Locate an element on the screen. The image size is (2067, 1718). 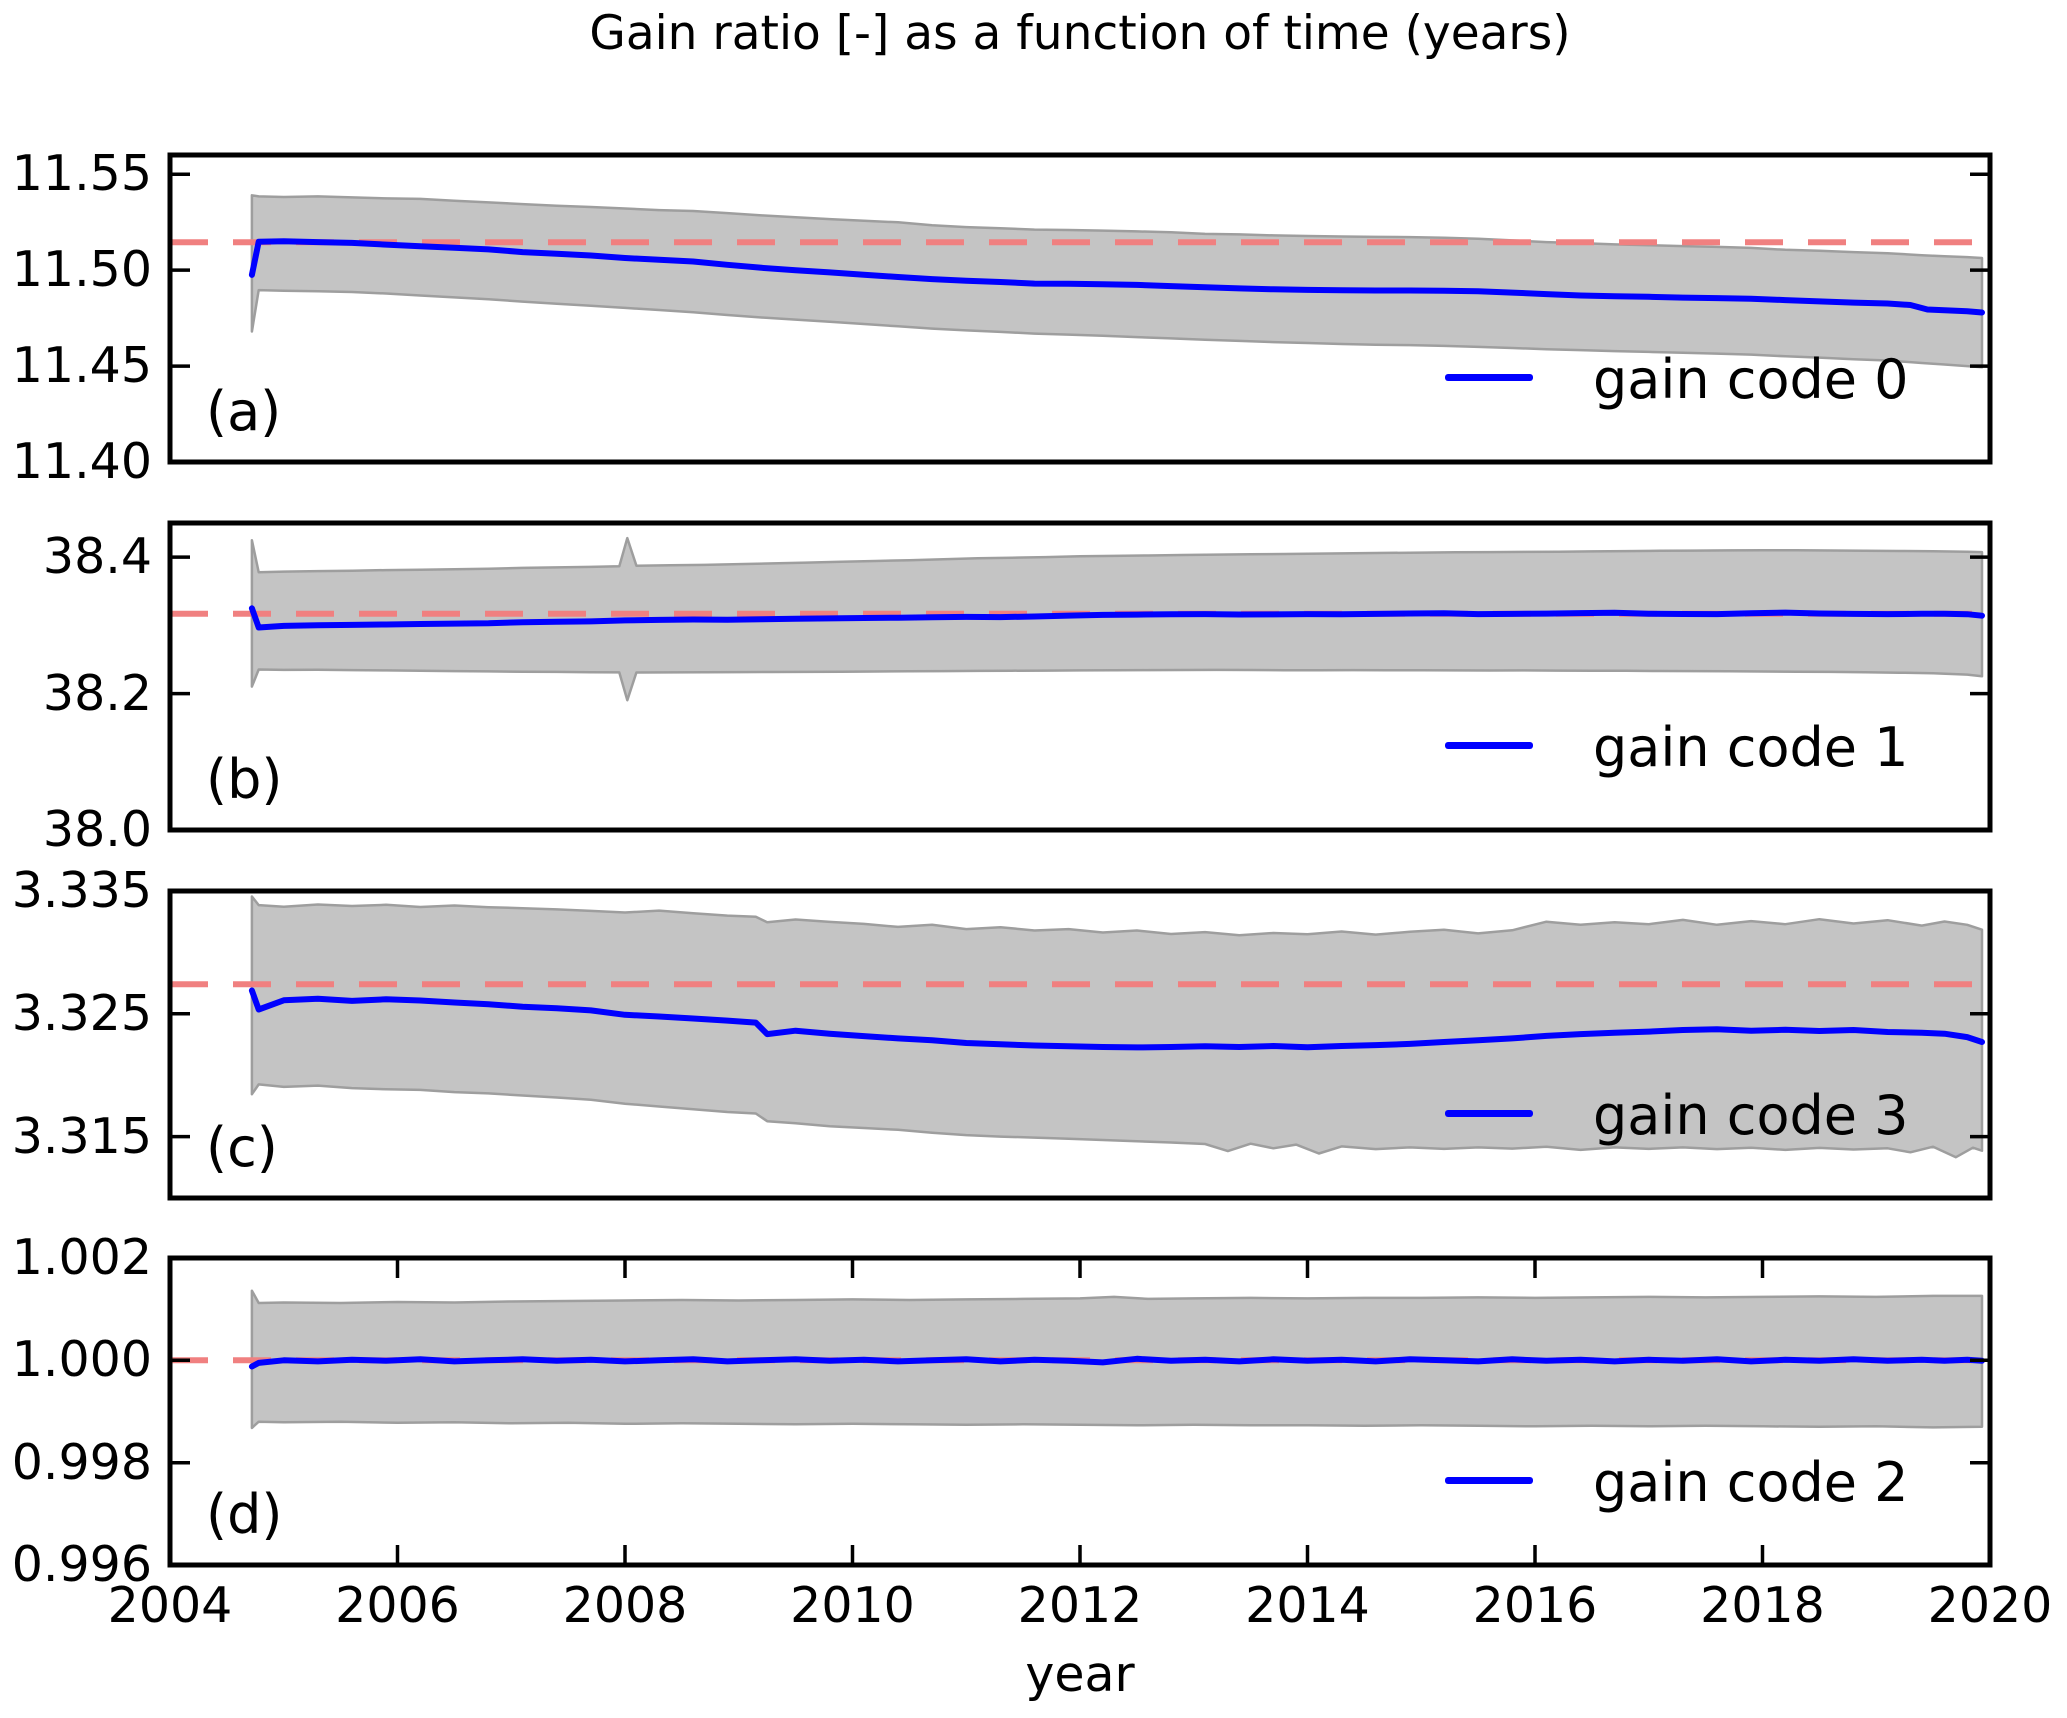
panel-b-legend-label: gain code 1 is located at coordinates (1751, 747).